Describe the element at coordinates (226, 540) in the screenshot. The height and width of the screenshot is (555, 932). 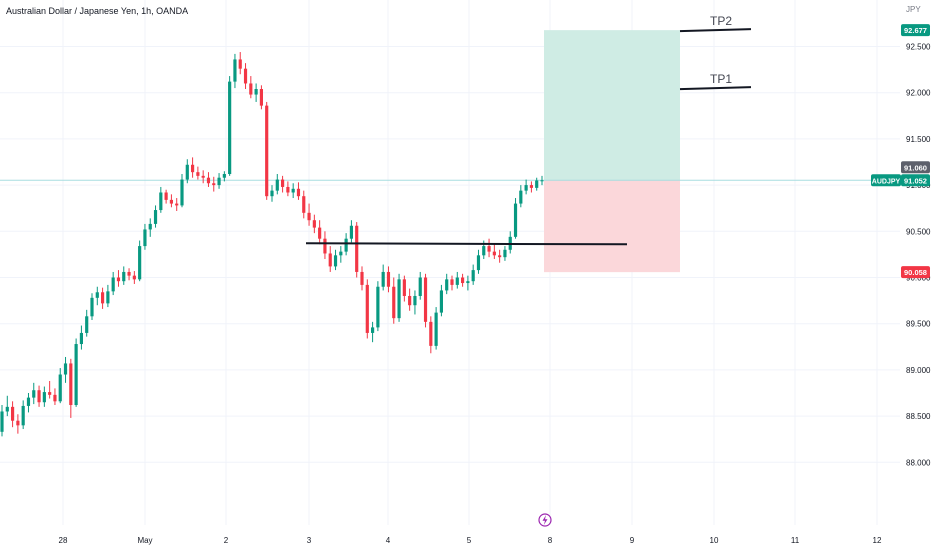
I see `x-tick-label: 2` at that location.